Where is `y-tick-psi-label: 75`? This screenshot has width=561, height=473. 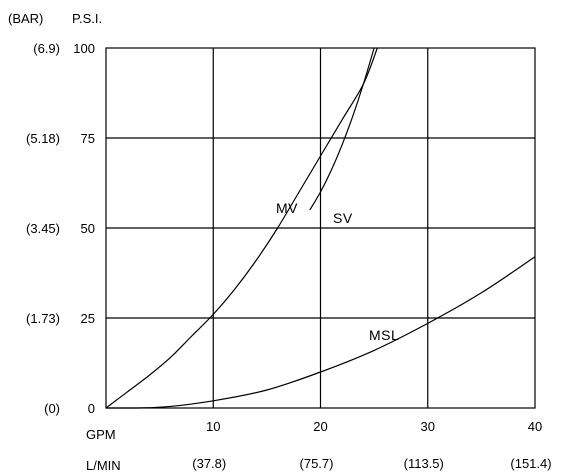
y-tick-psi-label: 75 is located at coordinates (88, 138).